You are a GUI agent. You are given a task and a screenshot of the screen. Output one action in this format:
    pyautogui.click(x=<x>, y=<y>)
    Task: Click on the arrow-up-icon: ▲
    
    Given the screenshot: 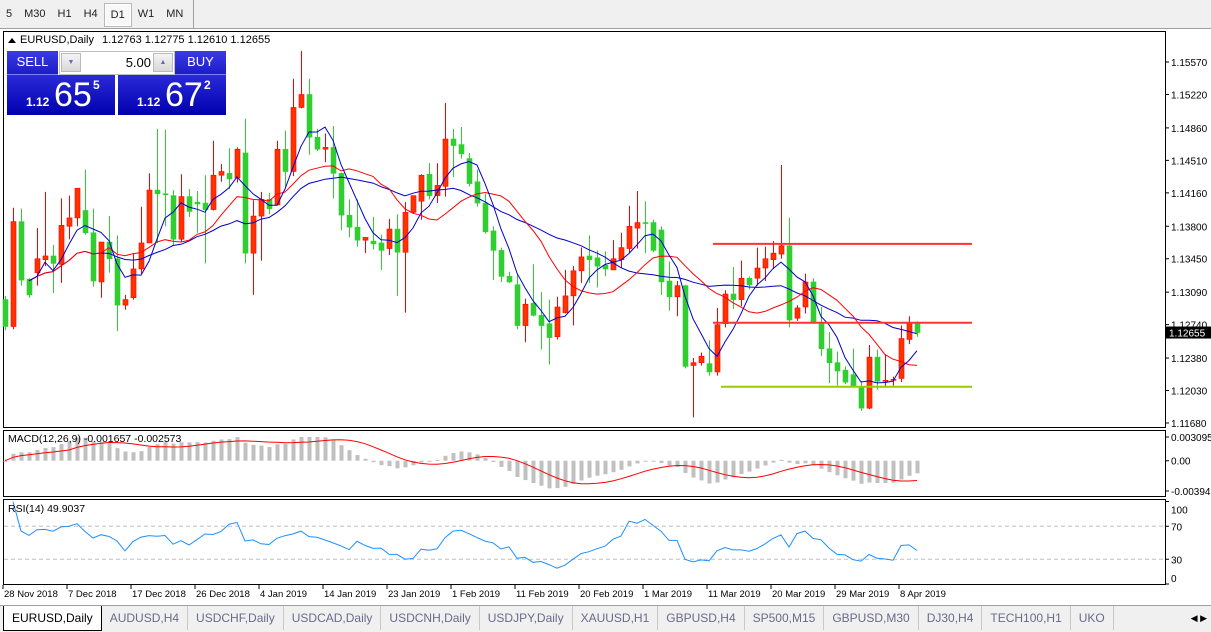 What is the action you would take?
    pyautogui.click(x=163, y=62)
    